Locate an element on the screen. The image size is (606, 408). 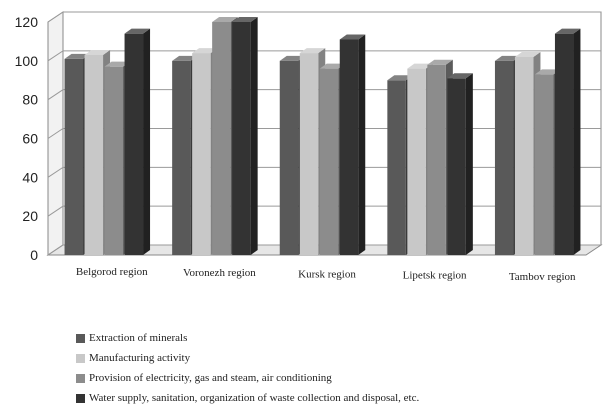
y-tick-label: 60 is located at coordinates (30, 139).